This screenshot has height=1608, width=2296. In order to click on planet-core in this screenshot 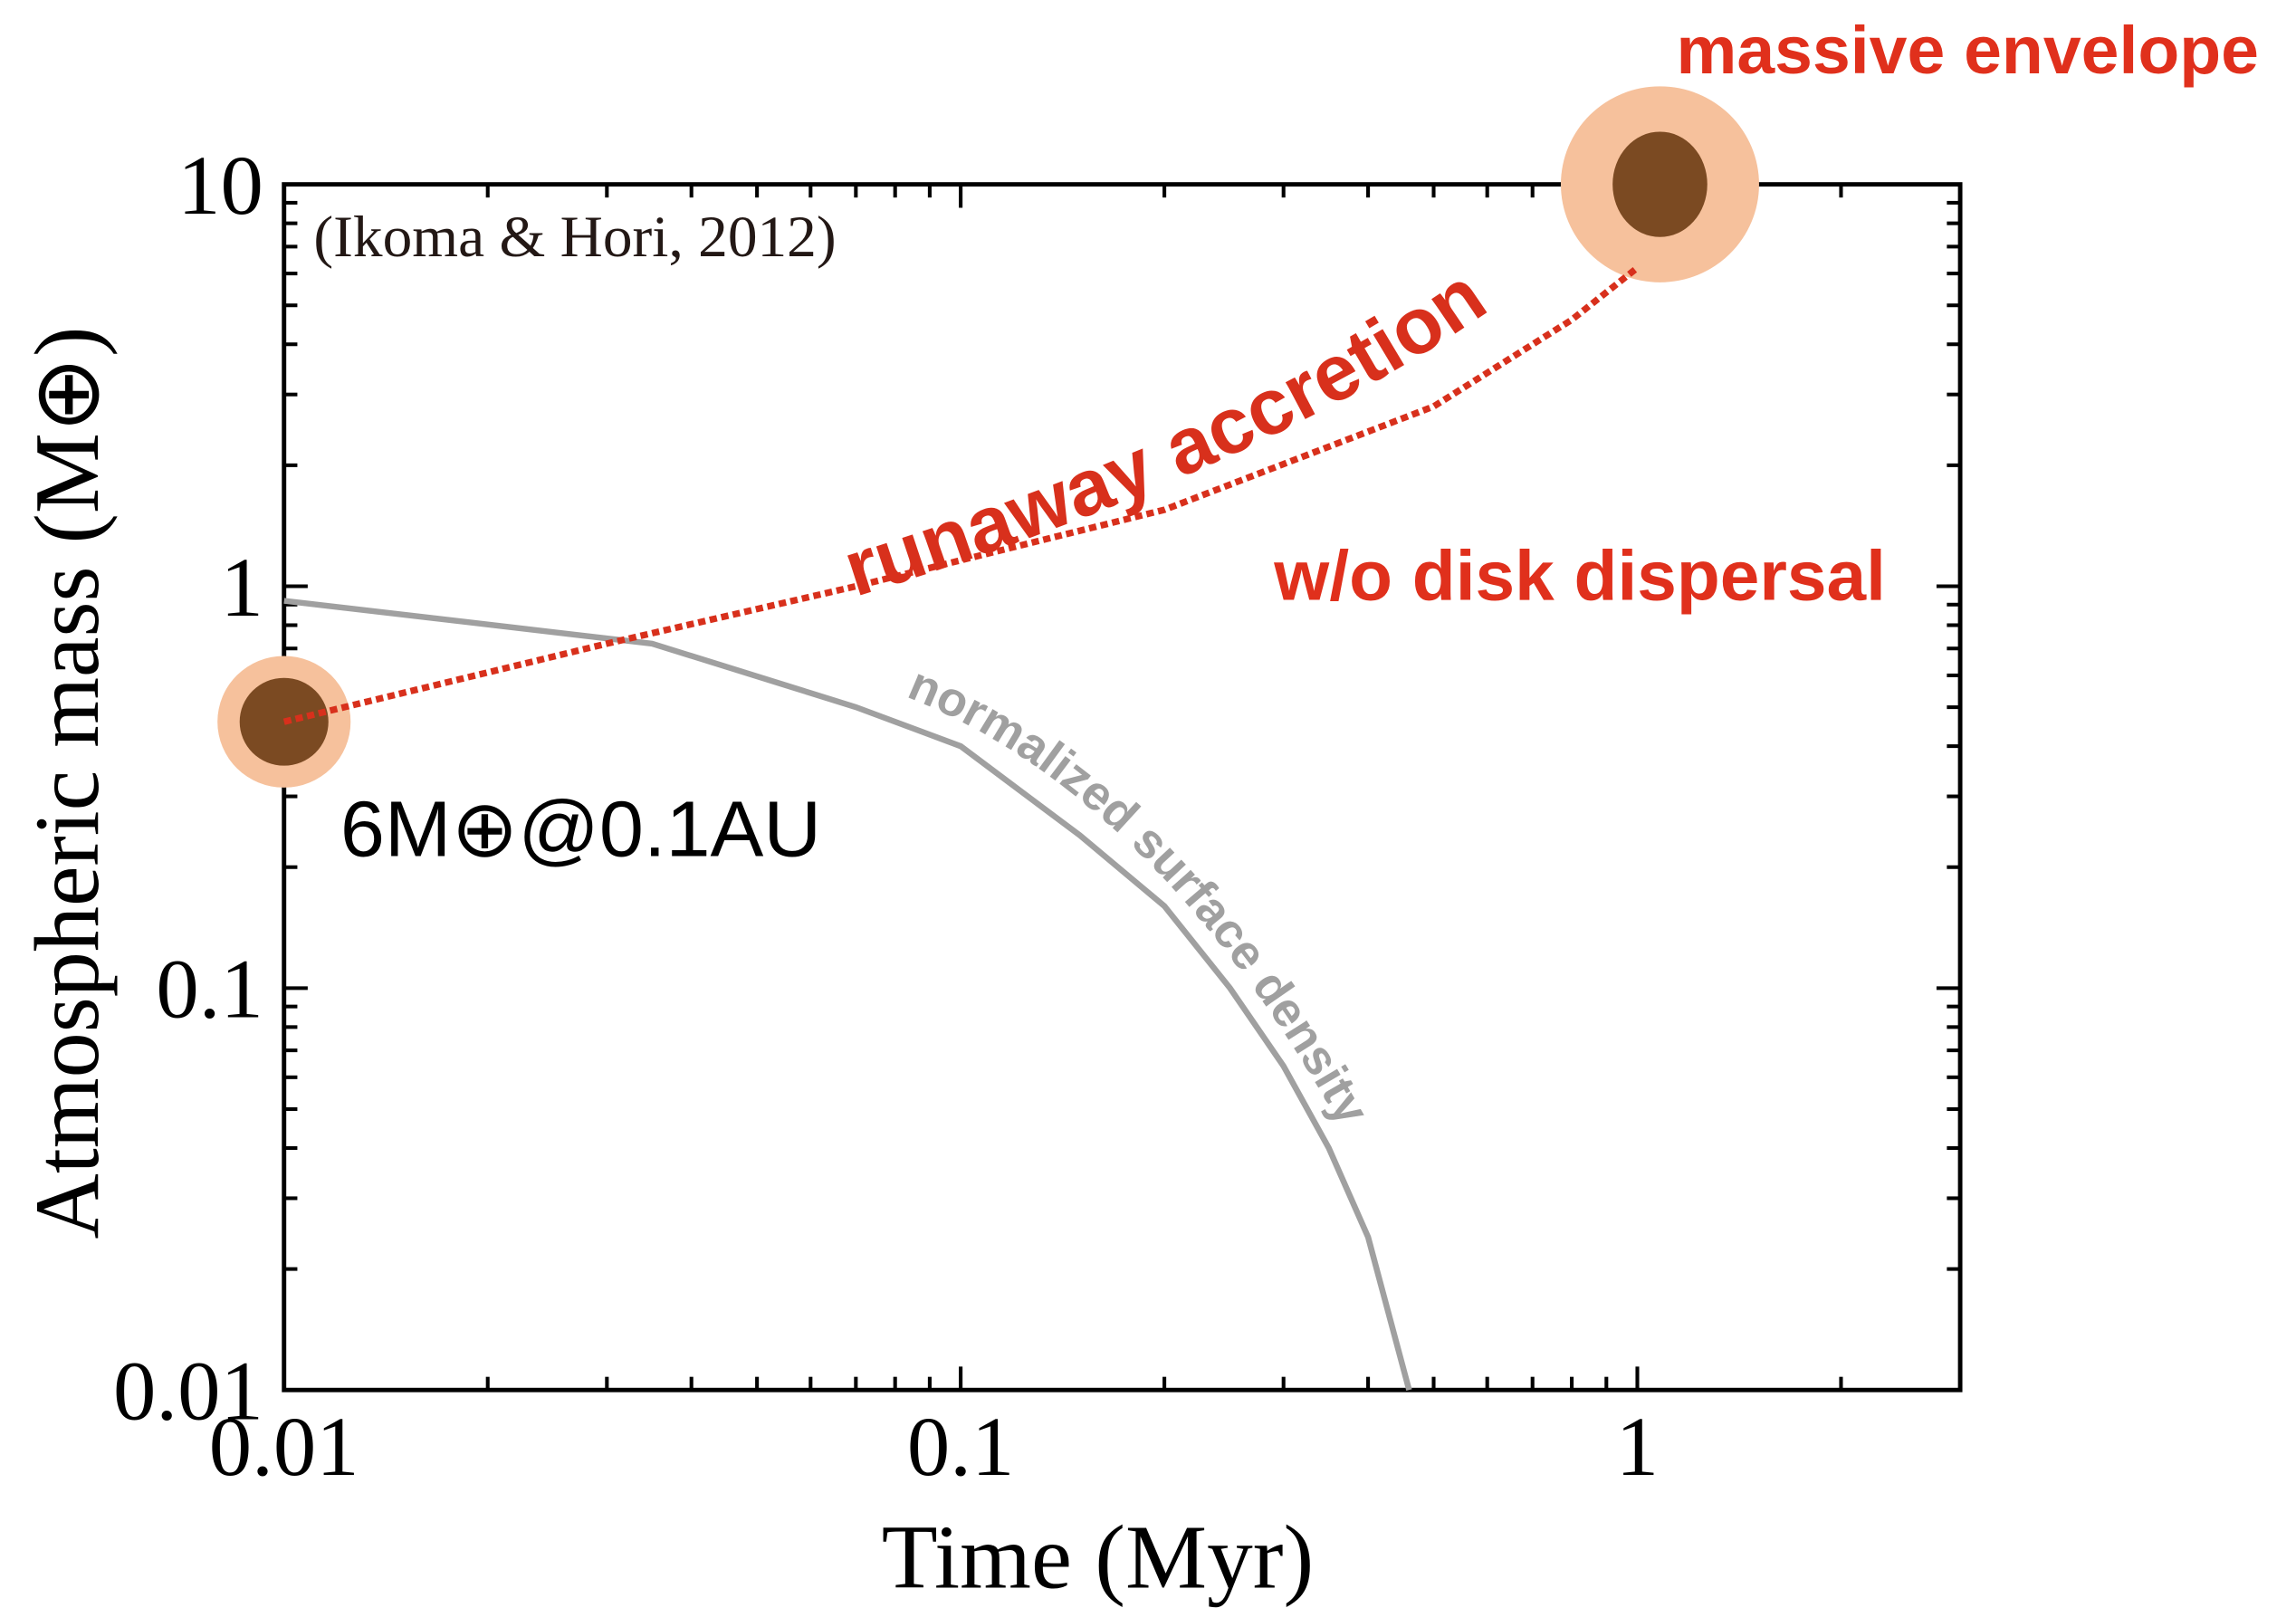, I will do `click(1660, 184)`.